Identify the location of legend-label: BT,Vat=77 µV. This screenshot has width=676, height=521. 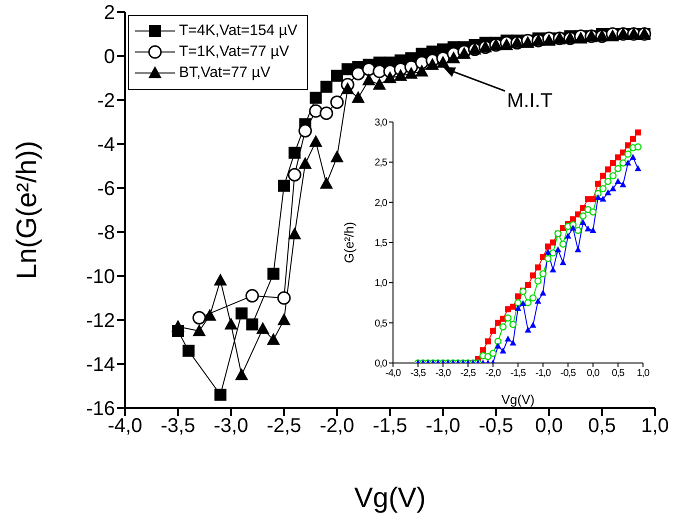
(224, 72).